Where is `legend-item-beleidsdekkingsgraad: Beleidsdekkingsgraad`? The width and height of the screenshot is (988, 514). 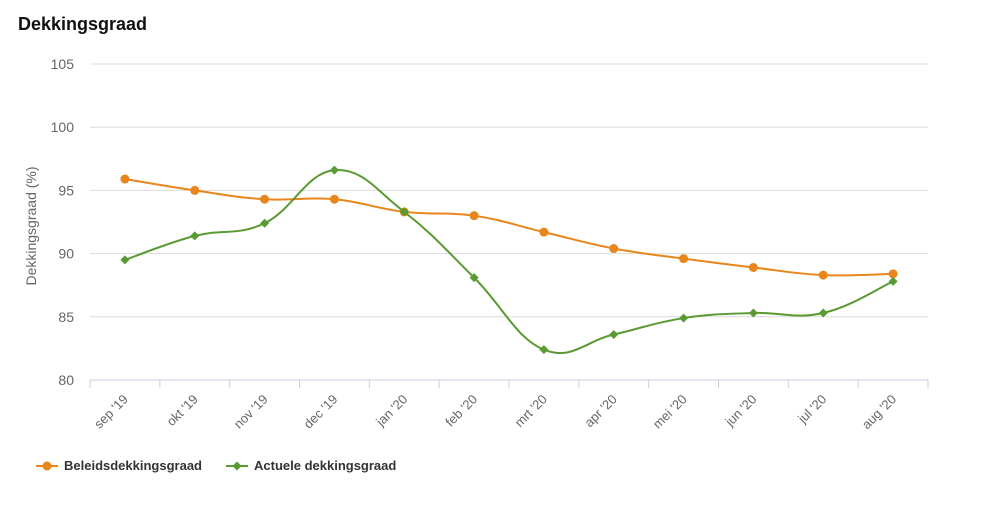 legend-item-beleidsdekkingsgraad: Beleidsdekkingsgraad is located at coordinates (119, 465).